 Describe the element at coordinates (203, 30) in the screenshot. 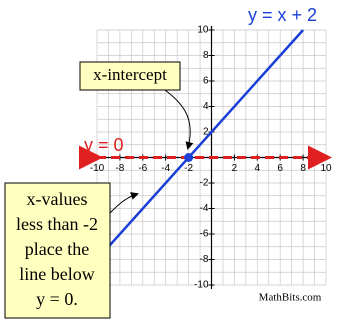

I see `y-tick-label: 10` at that location.